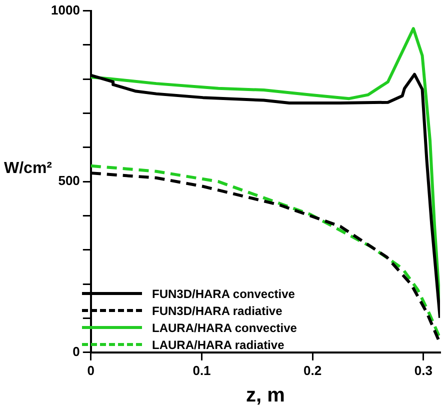  What do you see at coordinates (423, 370) in the screenshot?
I see `x-tick-label: 0.3` at bounding box center [423, 370].